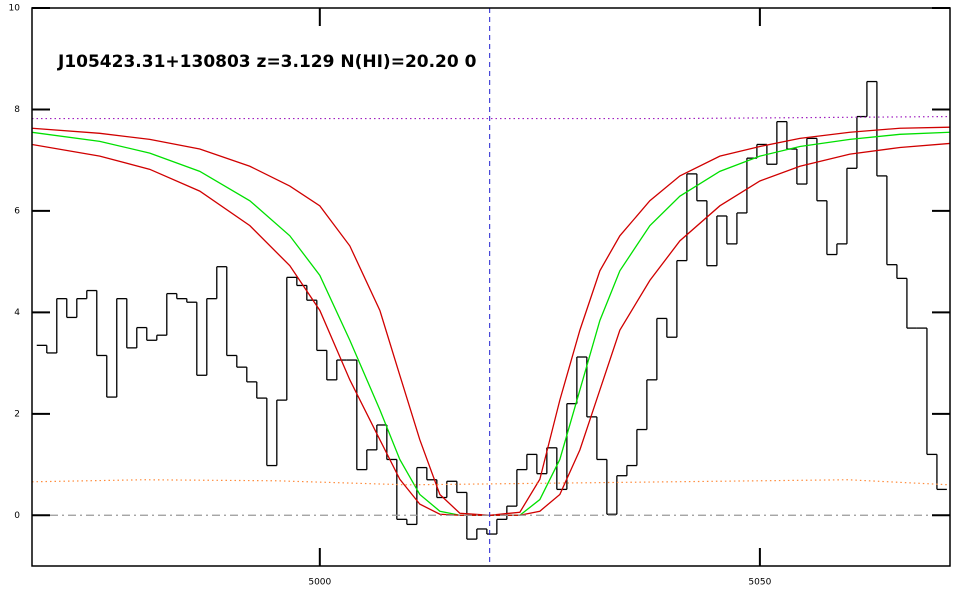 The height and width of the screenshot is (600, 960). I want to click on x-tick-label: 5050, so click(759, 583).